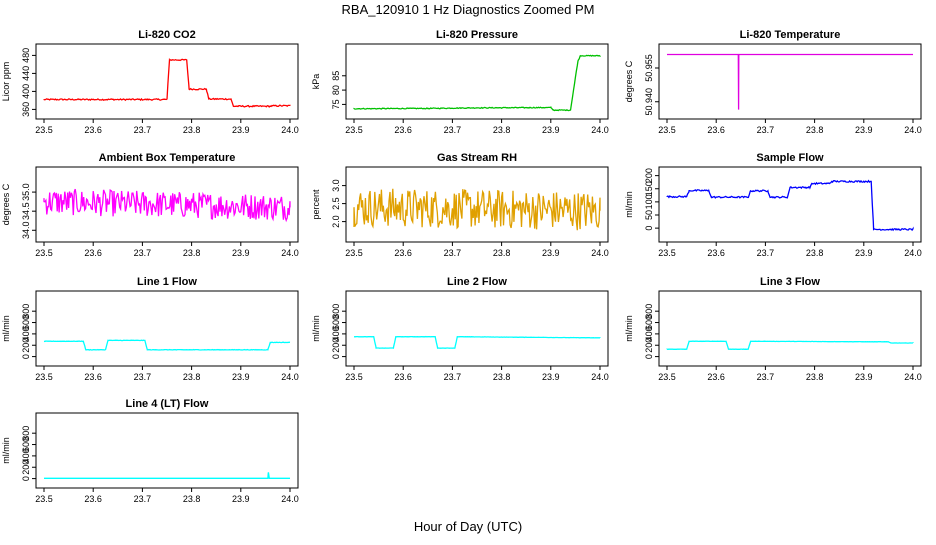  I want to click on panel-title: Line 2 Flow, so click(477, 282).